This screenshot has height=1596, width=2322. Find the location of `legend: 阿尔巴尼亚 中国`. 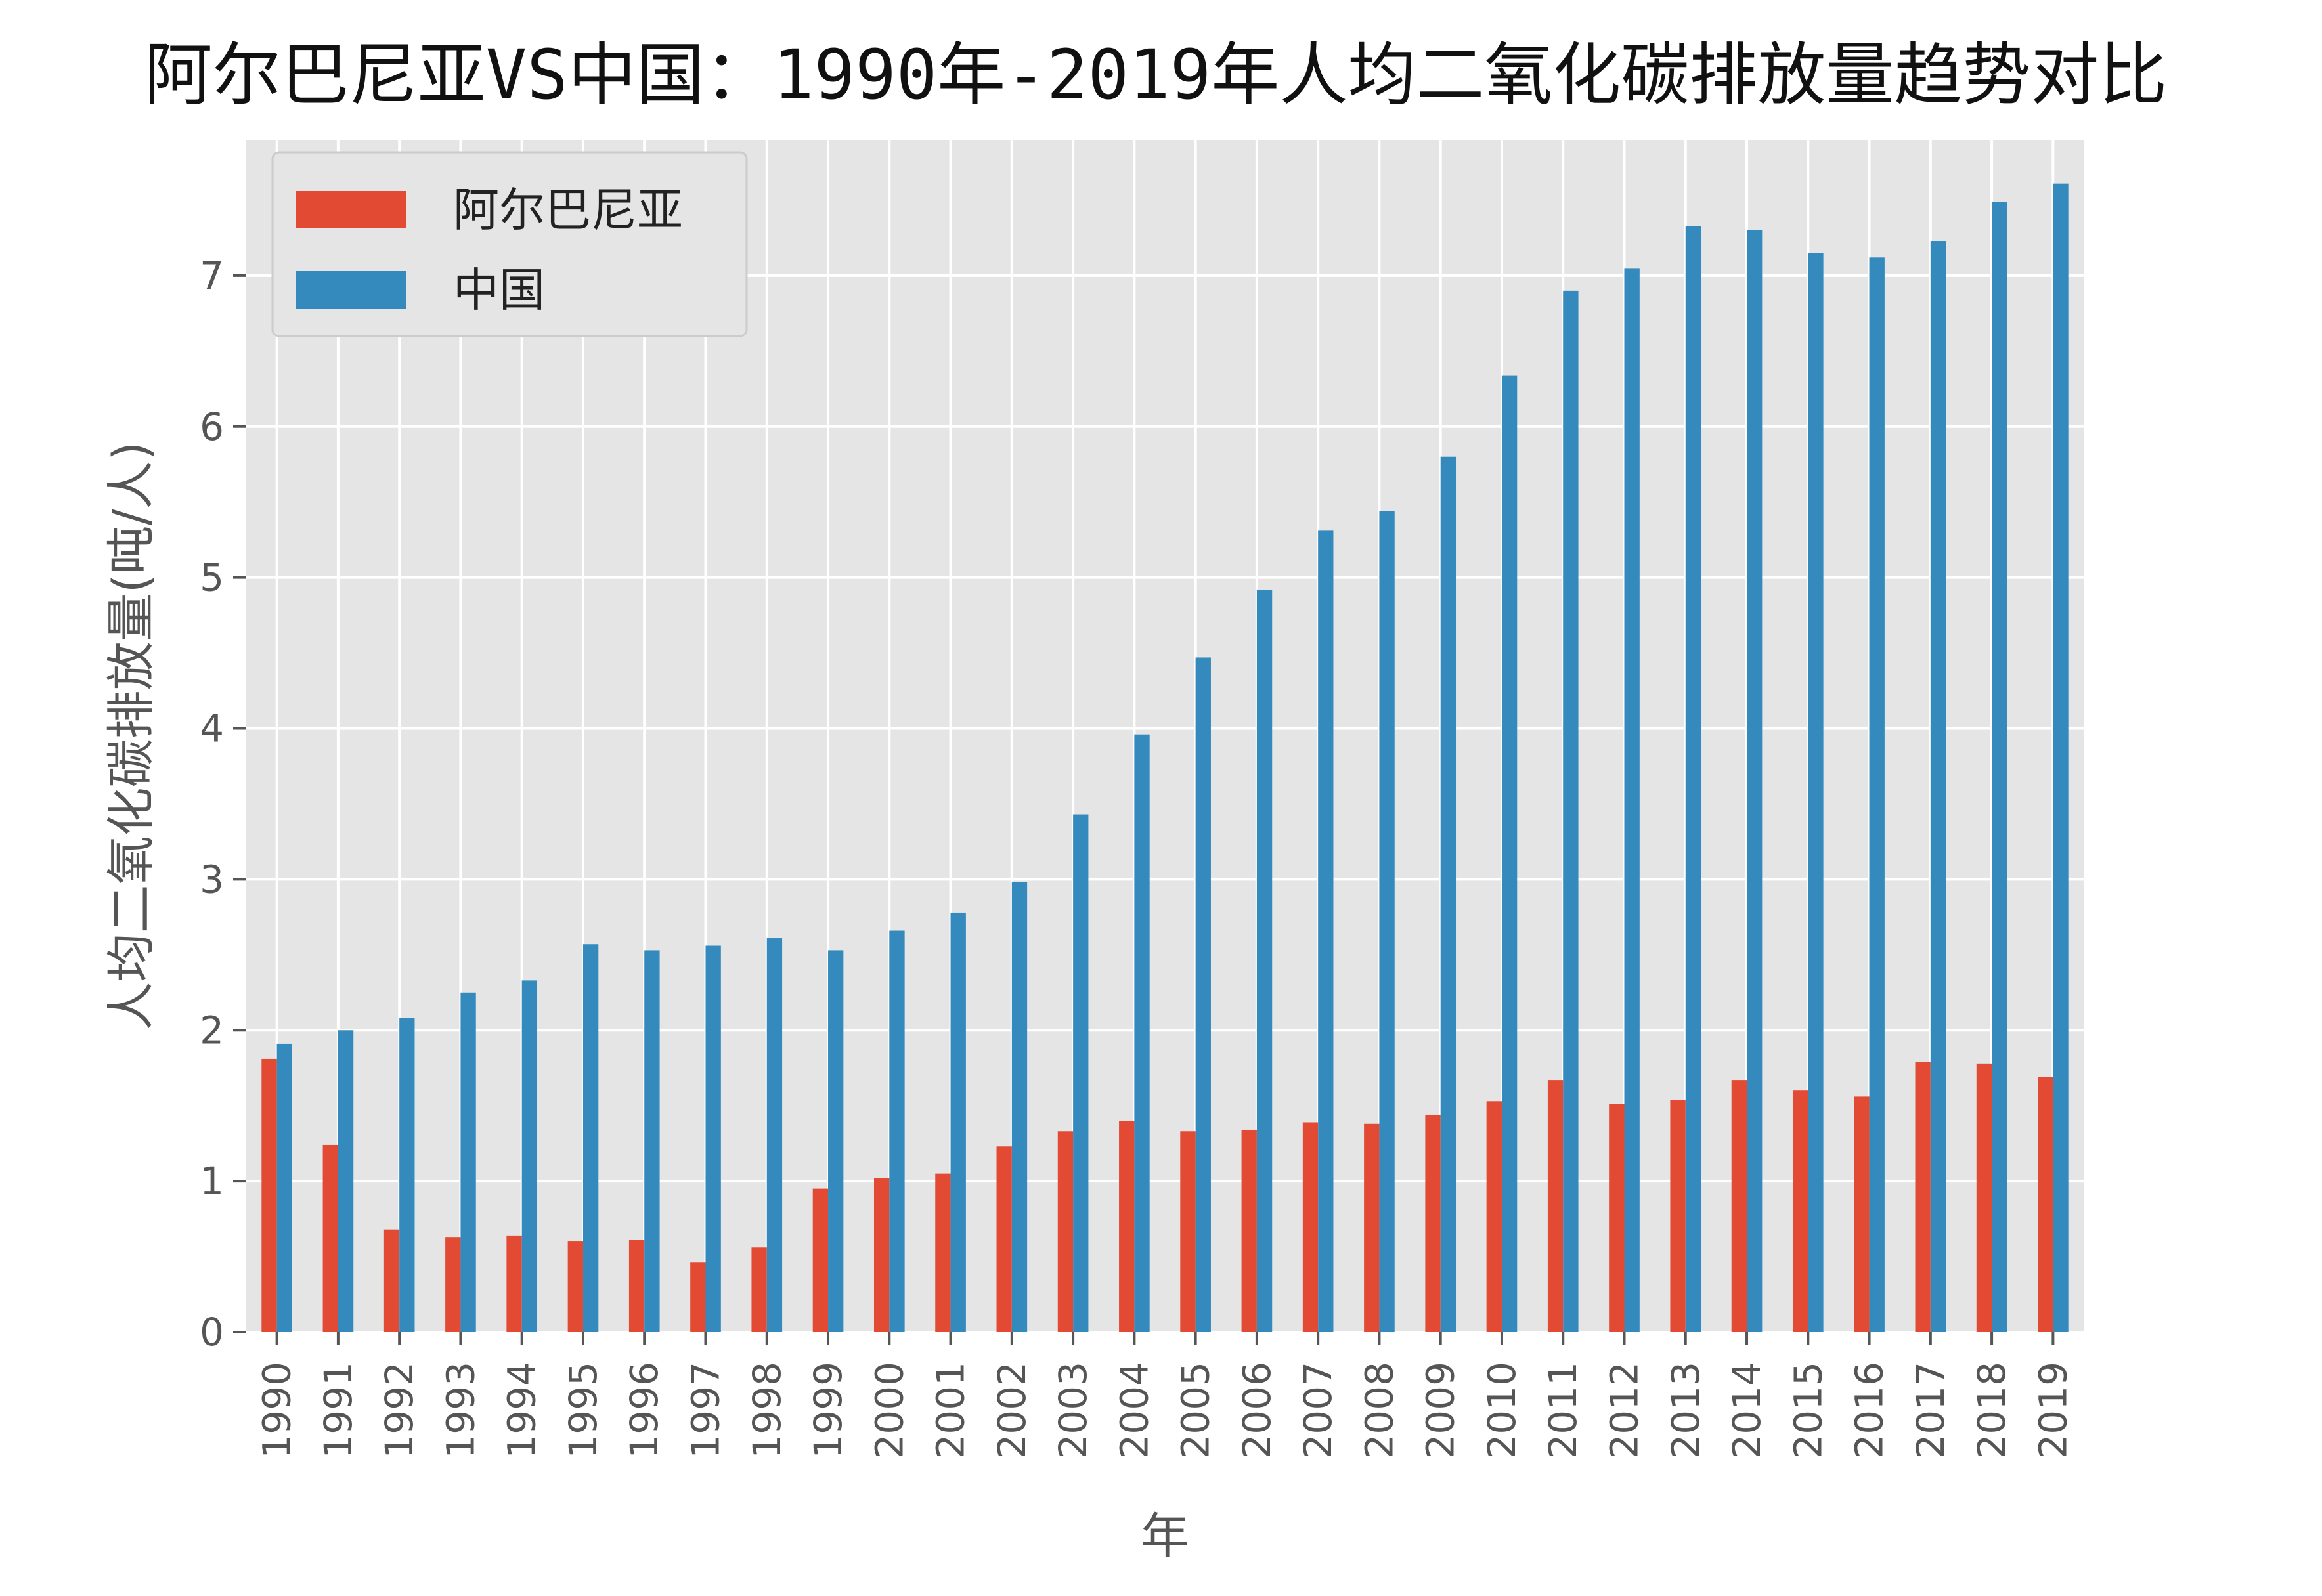

legend: 阿尔巴尼亚 中国 is located at coordinates (510, 244).